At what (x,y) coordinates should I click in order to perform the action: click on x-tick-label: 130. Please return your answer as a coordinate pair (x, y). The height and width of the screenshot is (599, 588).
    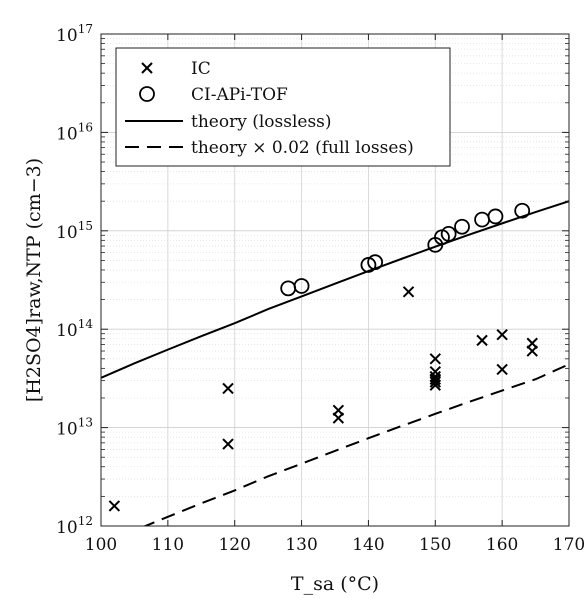
    Looking at the image, I should click on (301, 545).